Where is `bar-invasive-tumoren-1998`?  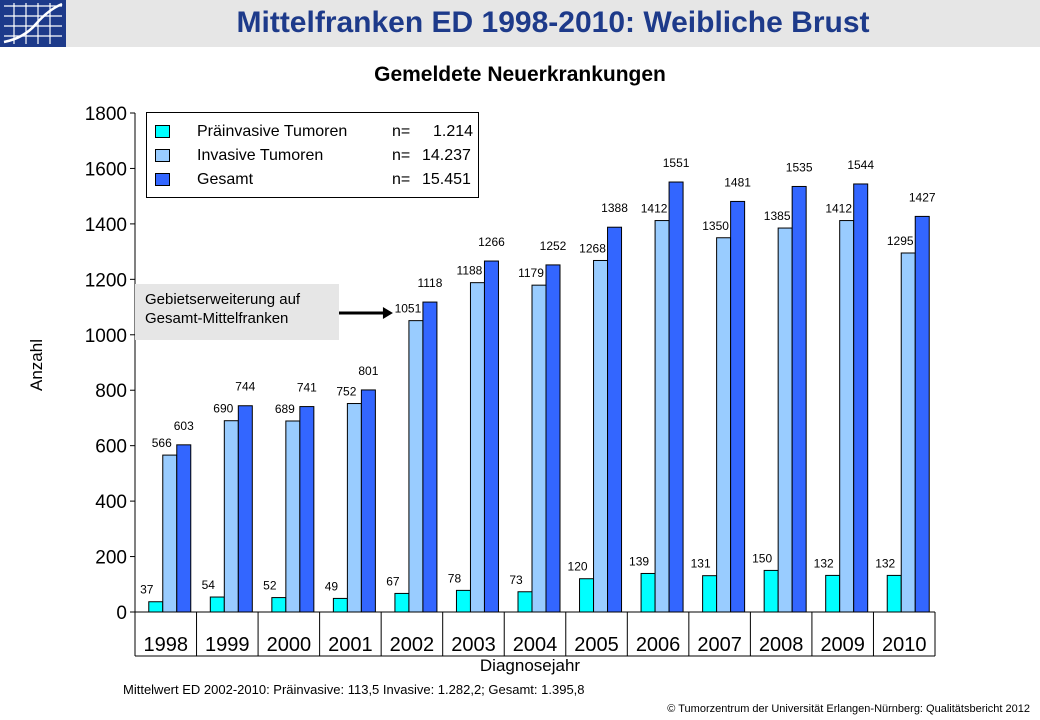 bar-invasive-tumoren-1998 is located at coordinates (170, 533).